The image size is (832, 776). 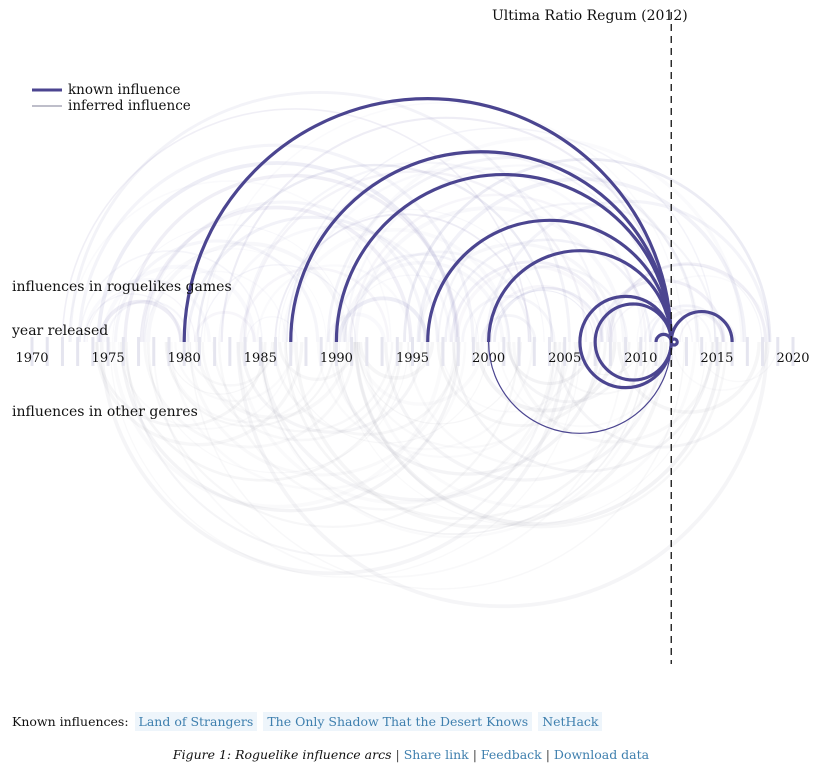 What do you see at coordinates (792, 358) in the screenshot?
I see `year-tick-label: 2020` at bounding box center [792, 358].